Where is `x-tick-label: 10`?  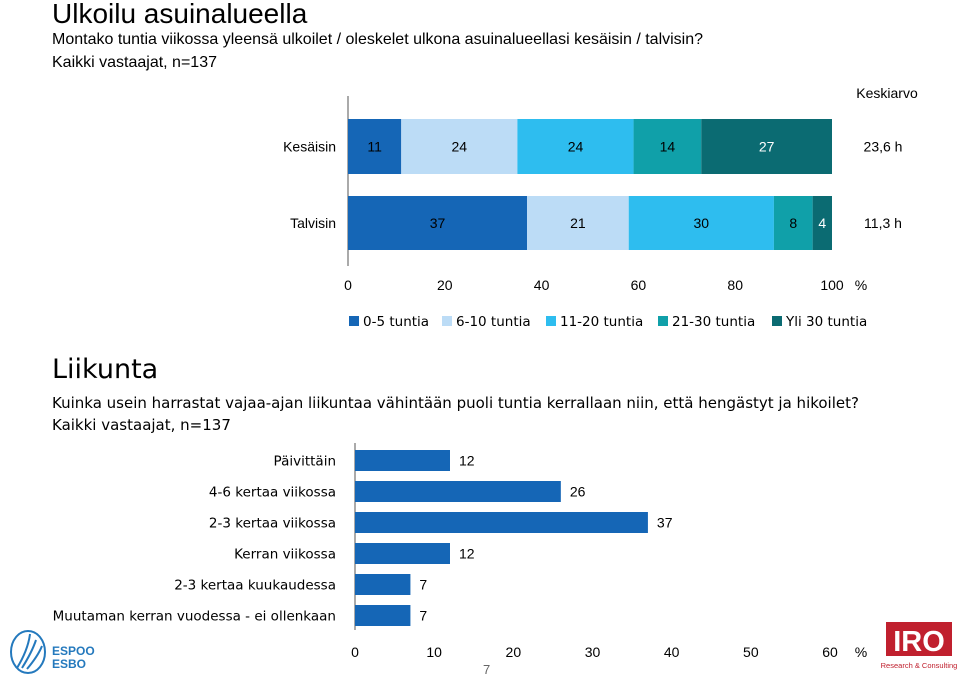
x-tick-label: 10 is located at coordinates (434, 652).